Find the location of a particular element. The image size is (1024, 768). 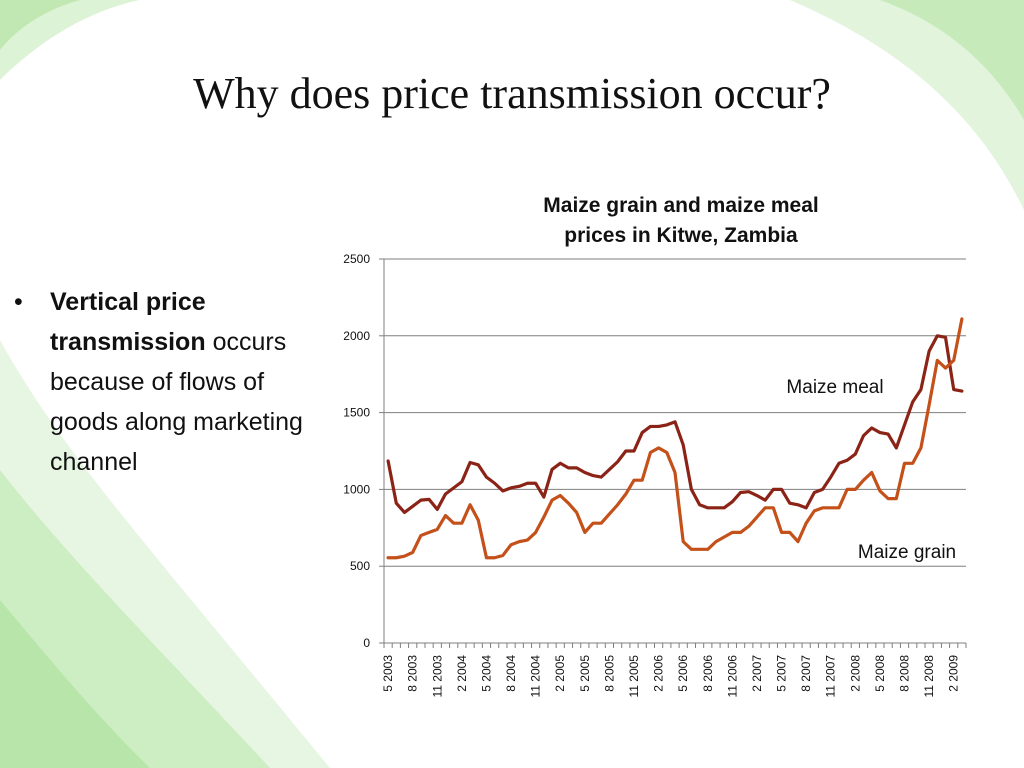

y-tick-label: 1000 is located at coordinates (356, 489).